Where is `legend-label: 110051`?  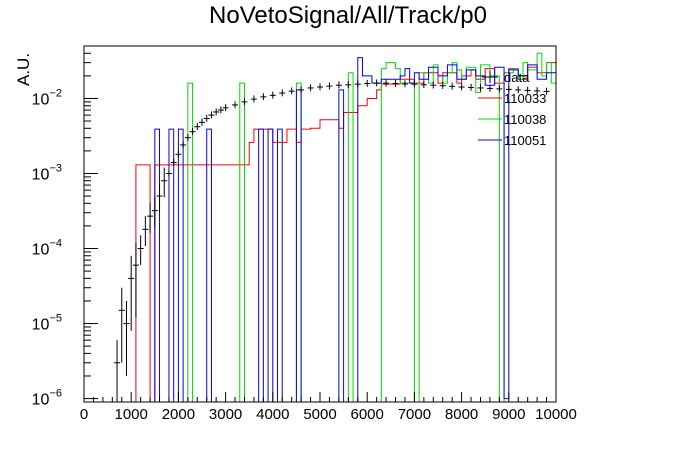
legend-label: 110051 is located at coordinates (525, 140).